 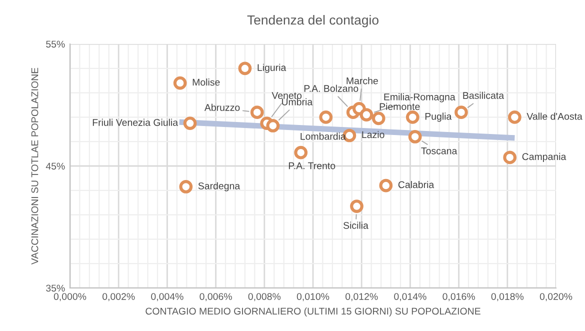 What do you see at coordinates (410, 297) in the screenshot?
I see `x-tick-label: 0,014%` at bounding box center [410, 297].